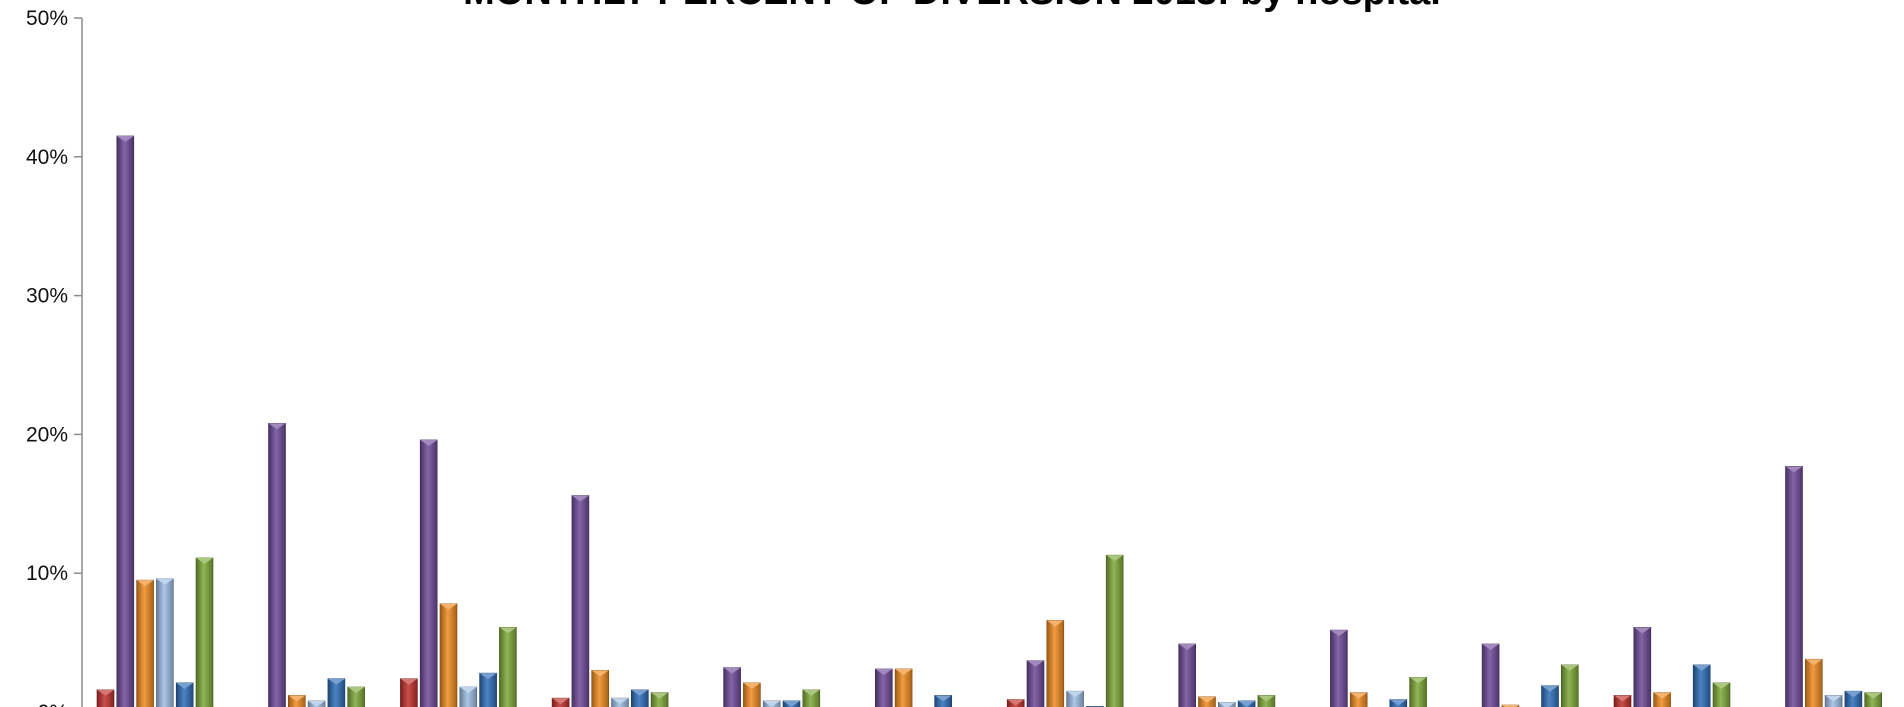 This screenshot has width=1904, height=707. I want to click on y-tick-label: 10%, so click(47, 573).